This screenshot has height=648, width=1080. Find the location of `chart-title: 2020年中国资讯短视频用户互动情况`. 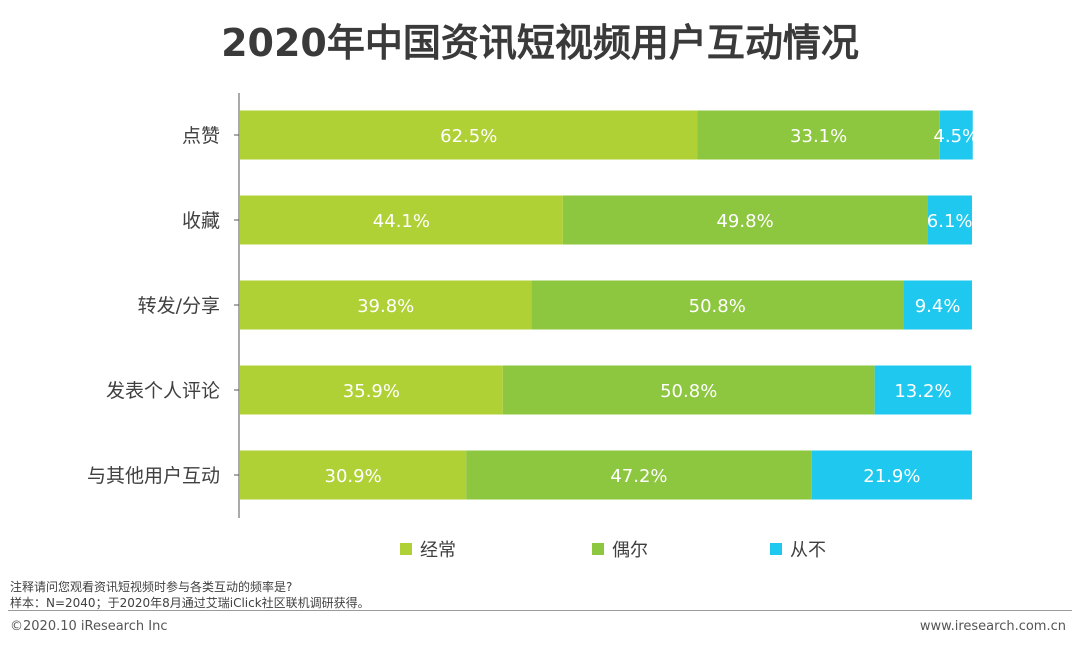

chart-title: 2020年中国资讯短视频用户互动情况 is located at coordinates (540, 43).